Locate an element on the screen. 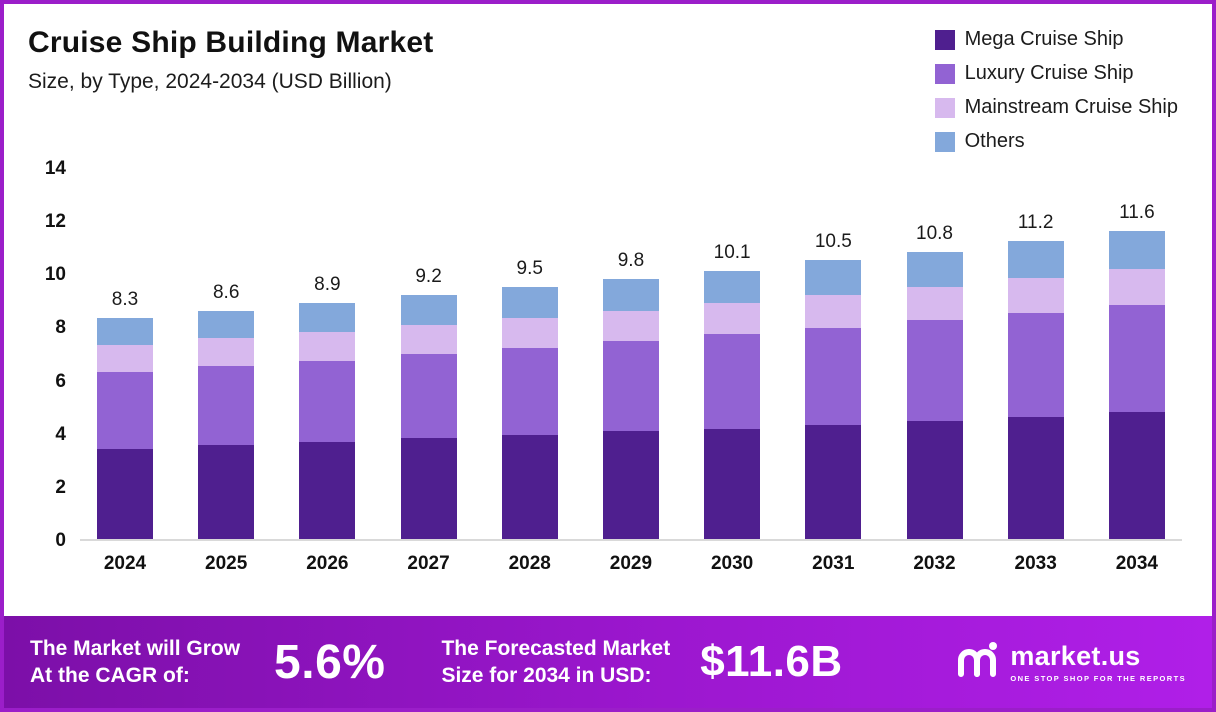 The height and width of the screenshot is (712, 1216). x-axis-label: 2026 is located at coordinates (327, 563).